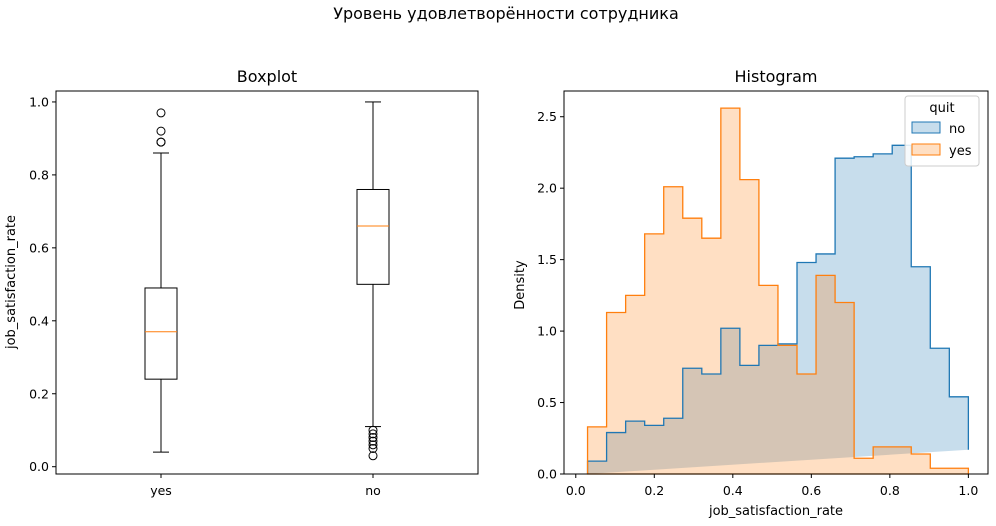  What do you see at coordinates (547, 331) in the screenshot?
I see `histogram-y-tick-label: 1.0` at bounding box center [547, 331].